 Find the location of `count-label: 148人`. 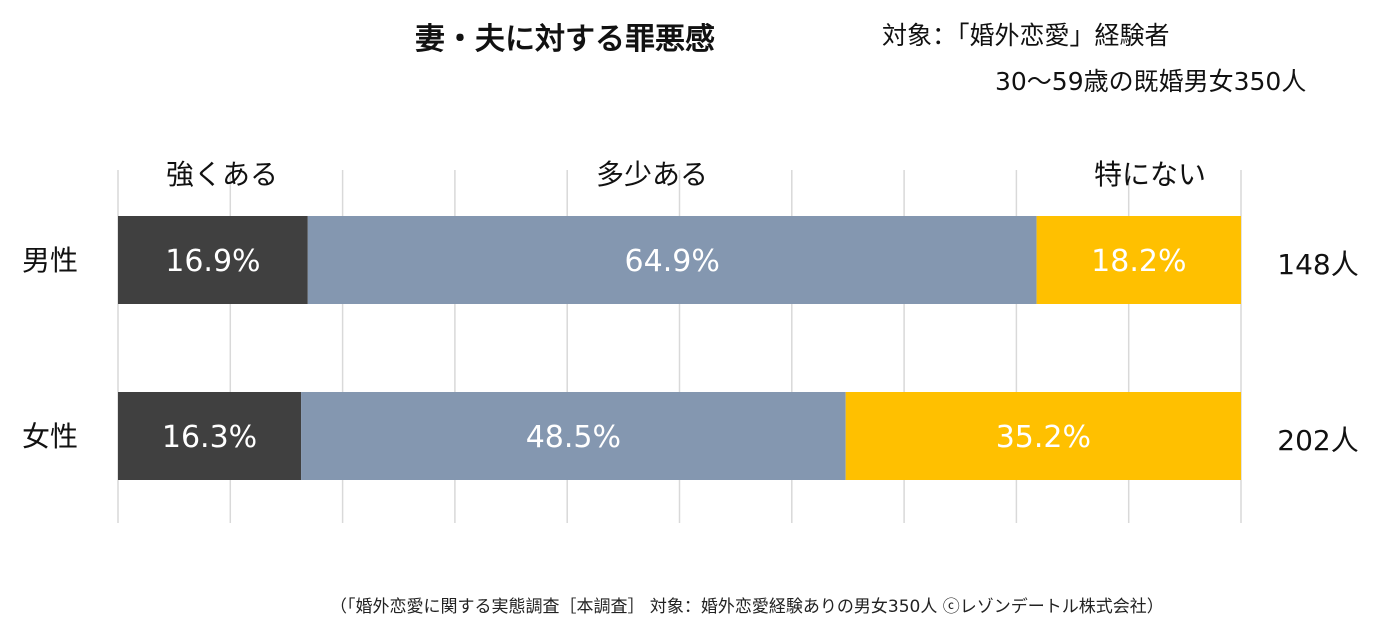

count-label: 148人 is located at coordinates (1317, 264).